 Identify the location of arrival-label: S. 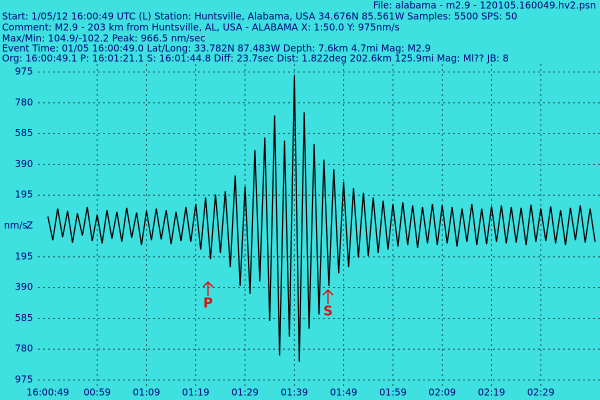
(327, 312).